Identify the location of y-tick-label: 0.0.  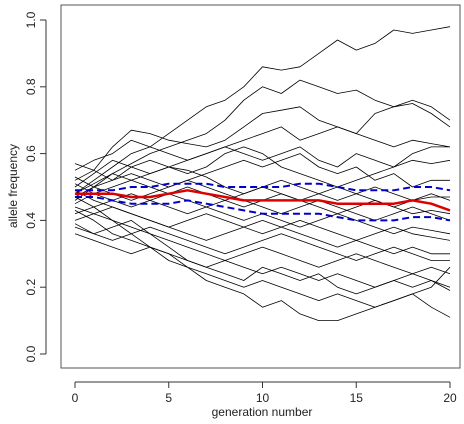
(31, 353).